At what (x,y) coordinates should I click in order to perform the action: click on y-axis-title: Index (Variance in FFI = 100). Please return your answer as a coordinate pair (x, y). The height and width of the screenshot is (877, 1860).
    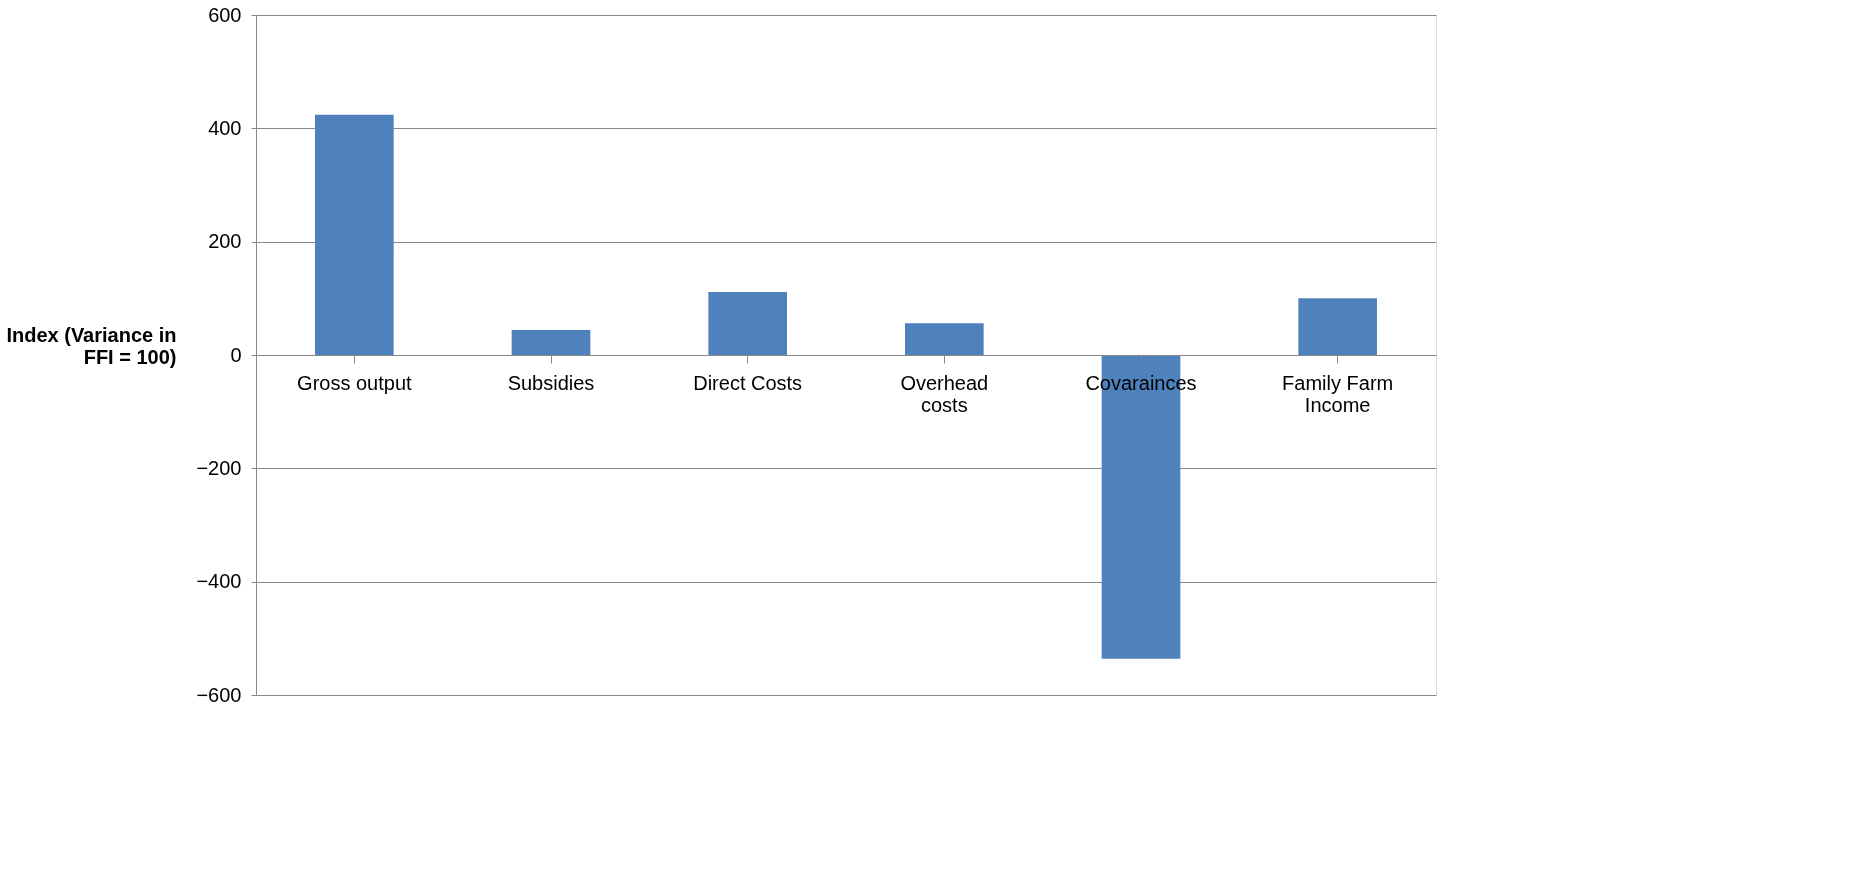
    Looking at the image, I should click on (91, 345).